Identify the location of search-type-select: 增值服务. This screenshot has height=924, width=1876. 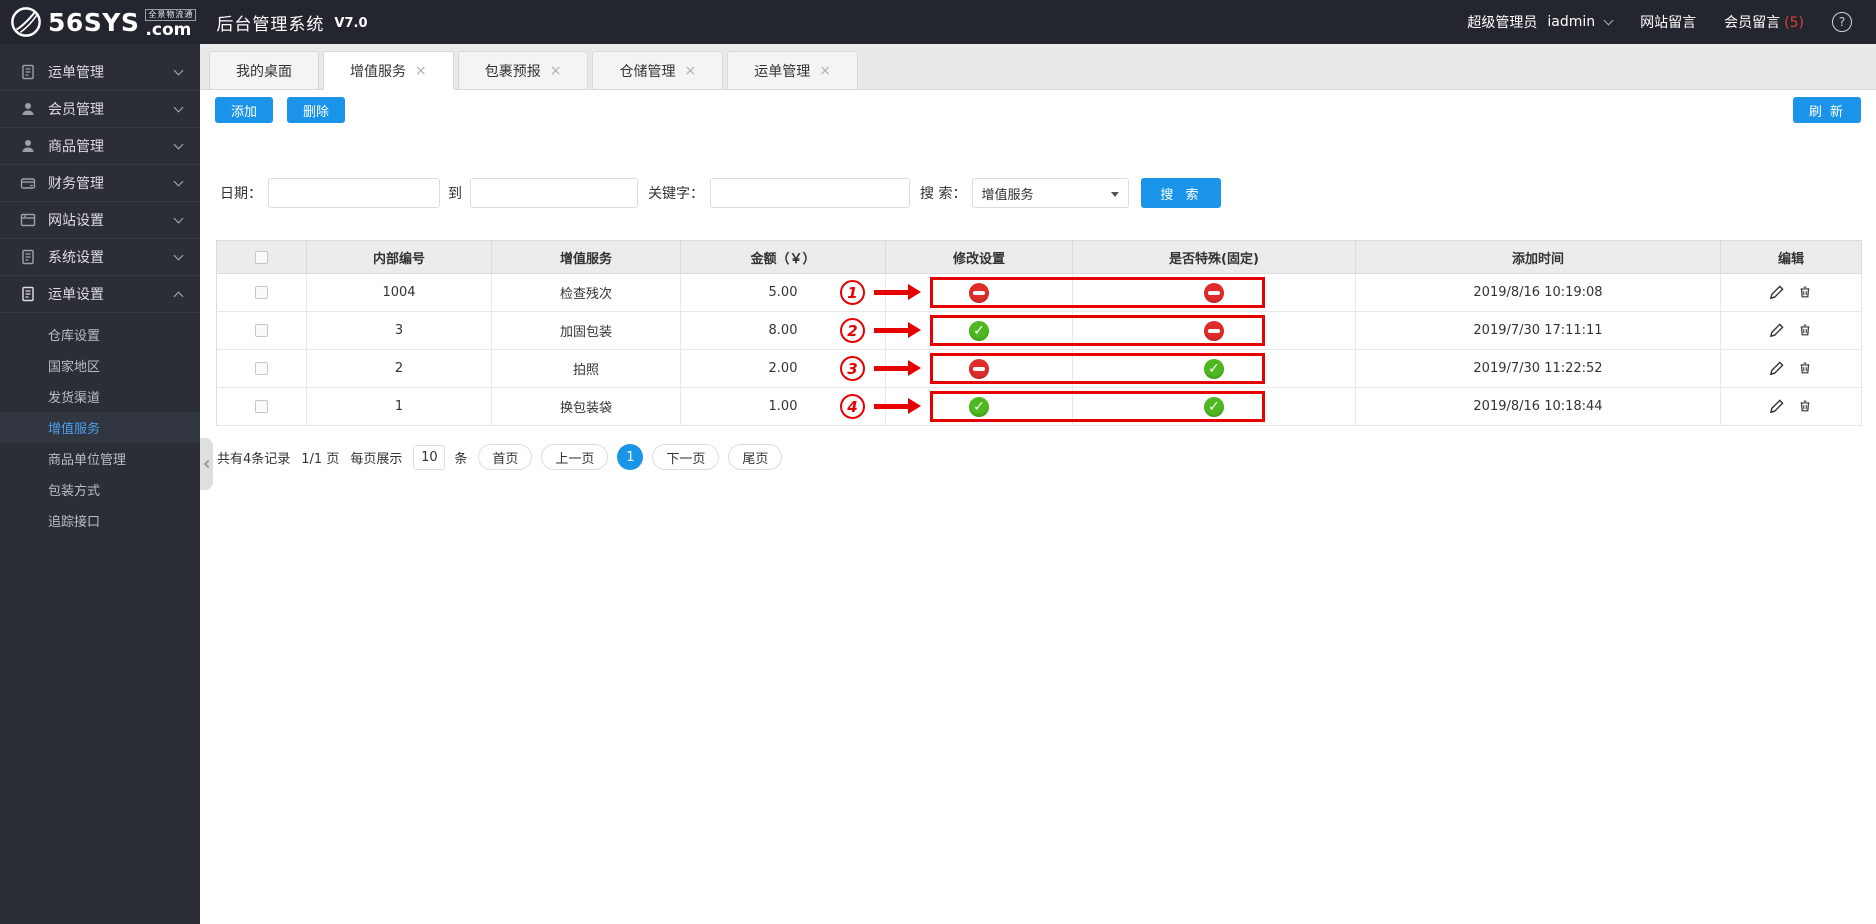
(1051, 193).